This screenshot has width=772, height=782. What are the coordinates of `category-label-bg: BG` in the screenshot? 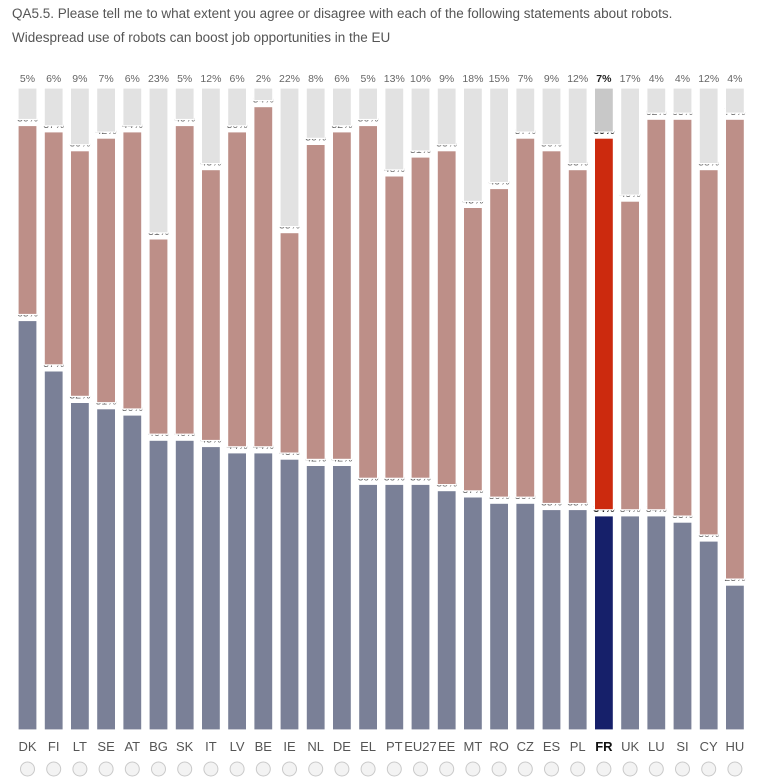 It's located at (158, 746).